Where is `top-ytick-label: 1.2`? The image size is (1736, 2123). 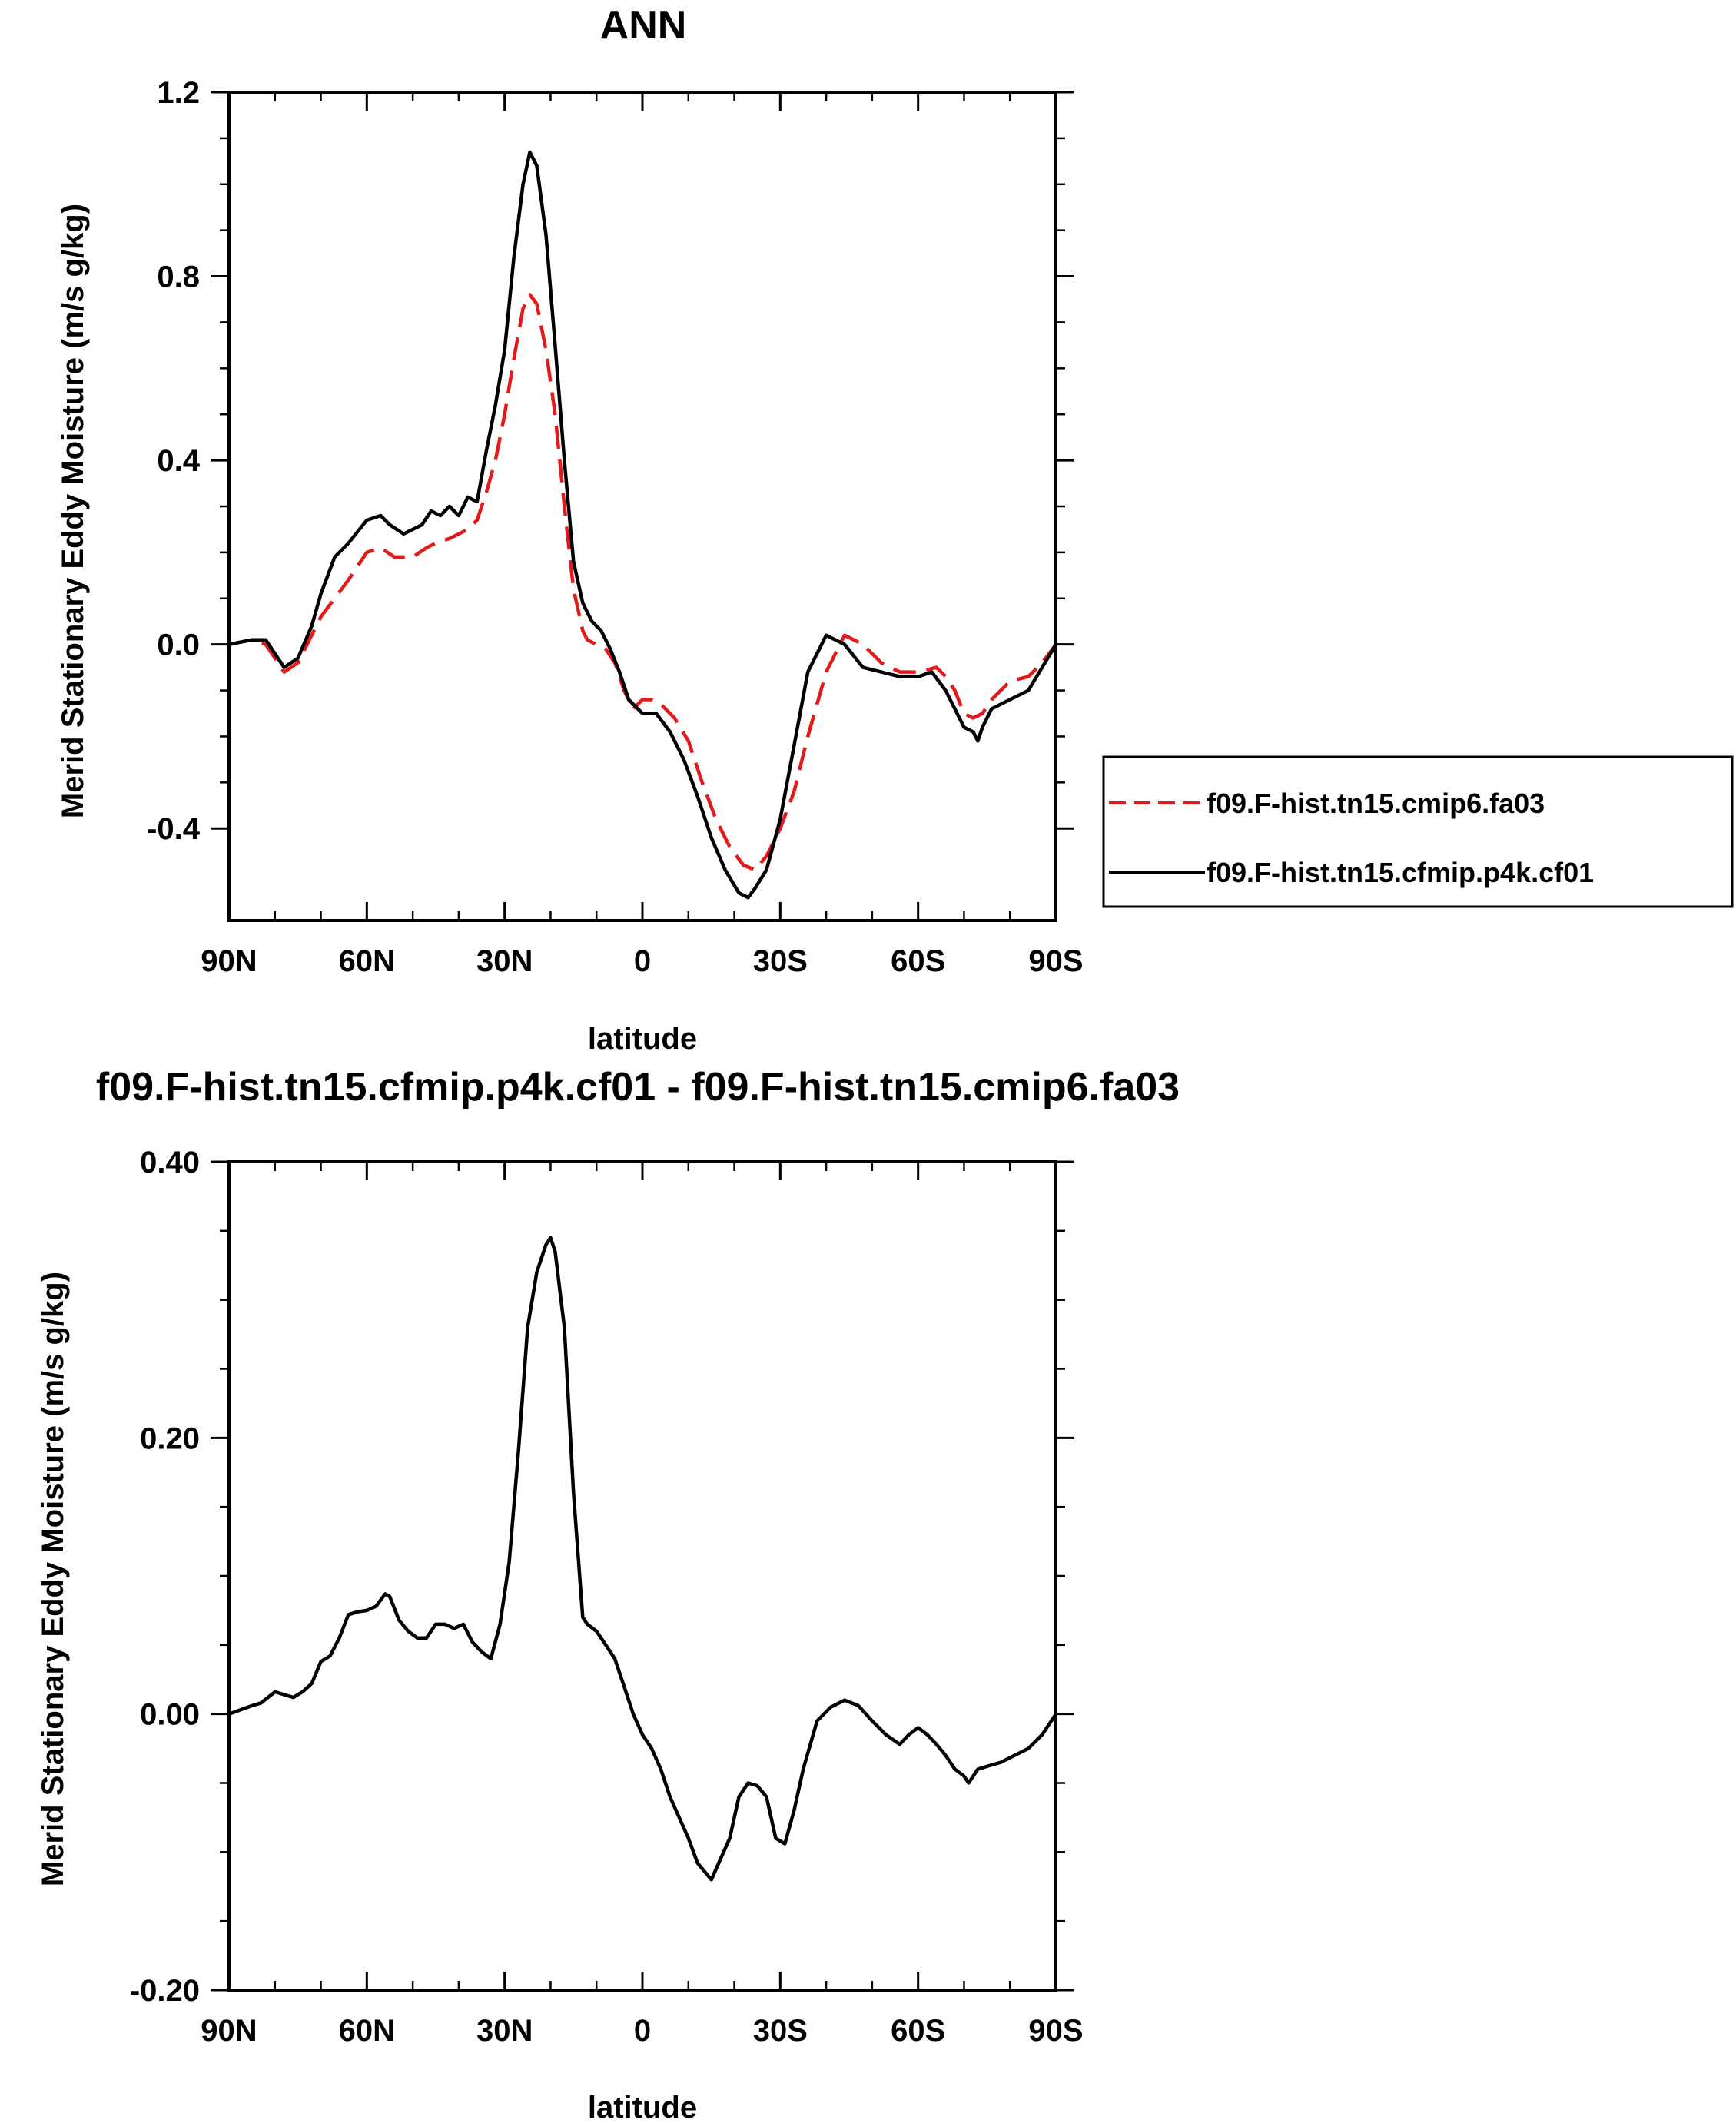 top-ytick-label: 1.2 is located at coordinates (178, 93).